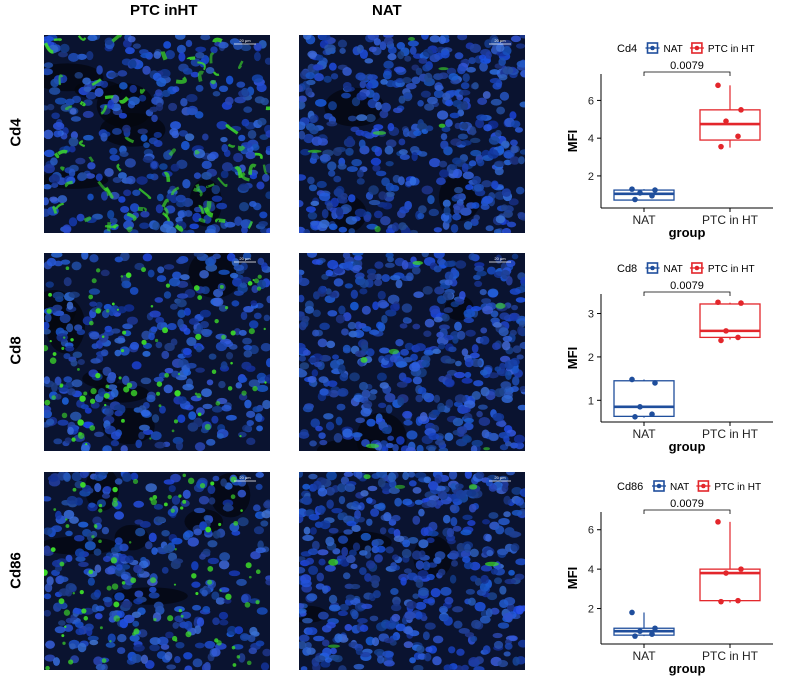 The width and height of the screenshot is (793, 679). What do you see at coordinates (686, 268) in the screenshot?
I see `legend: Cd8 NAT PTC in HT` at bounding box center [686, 268].